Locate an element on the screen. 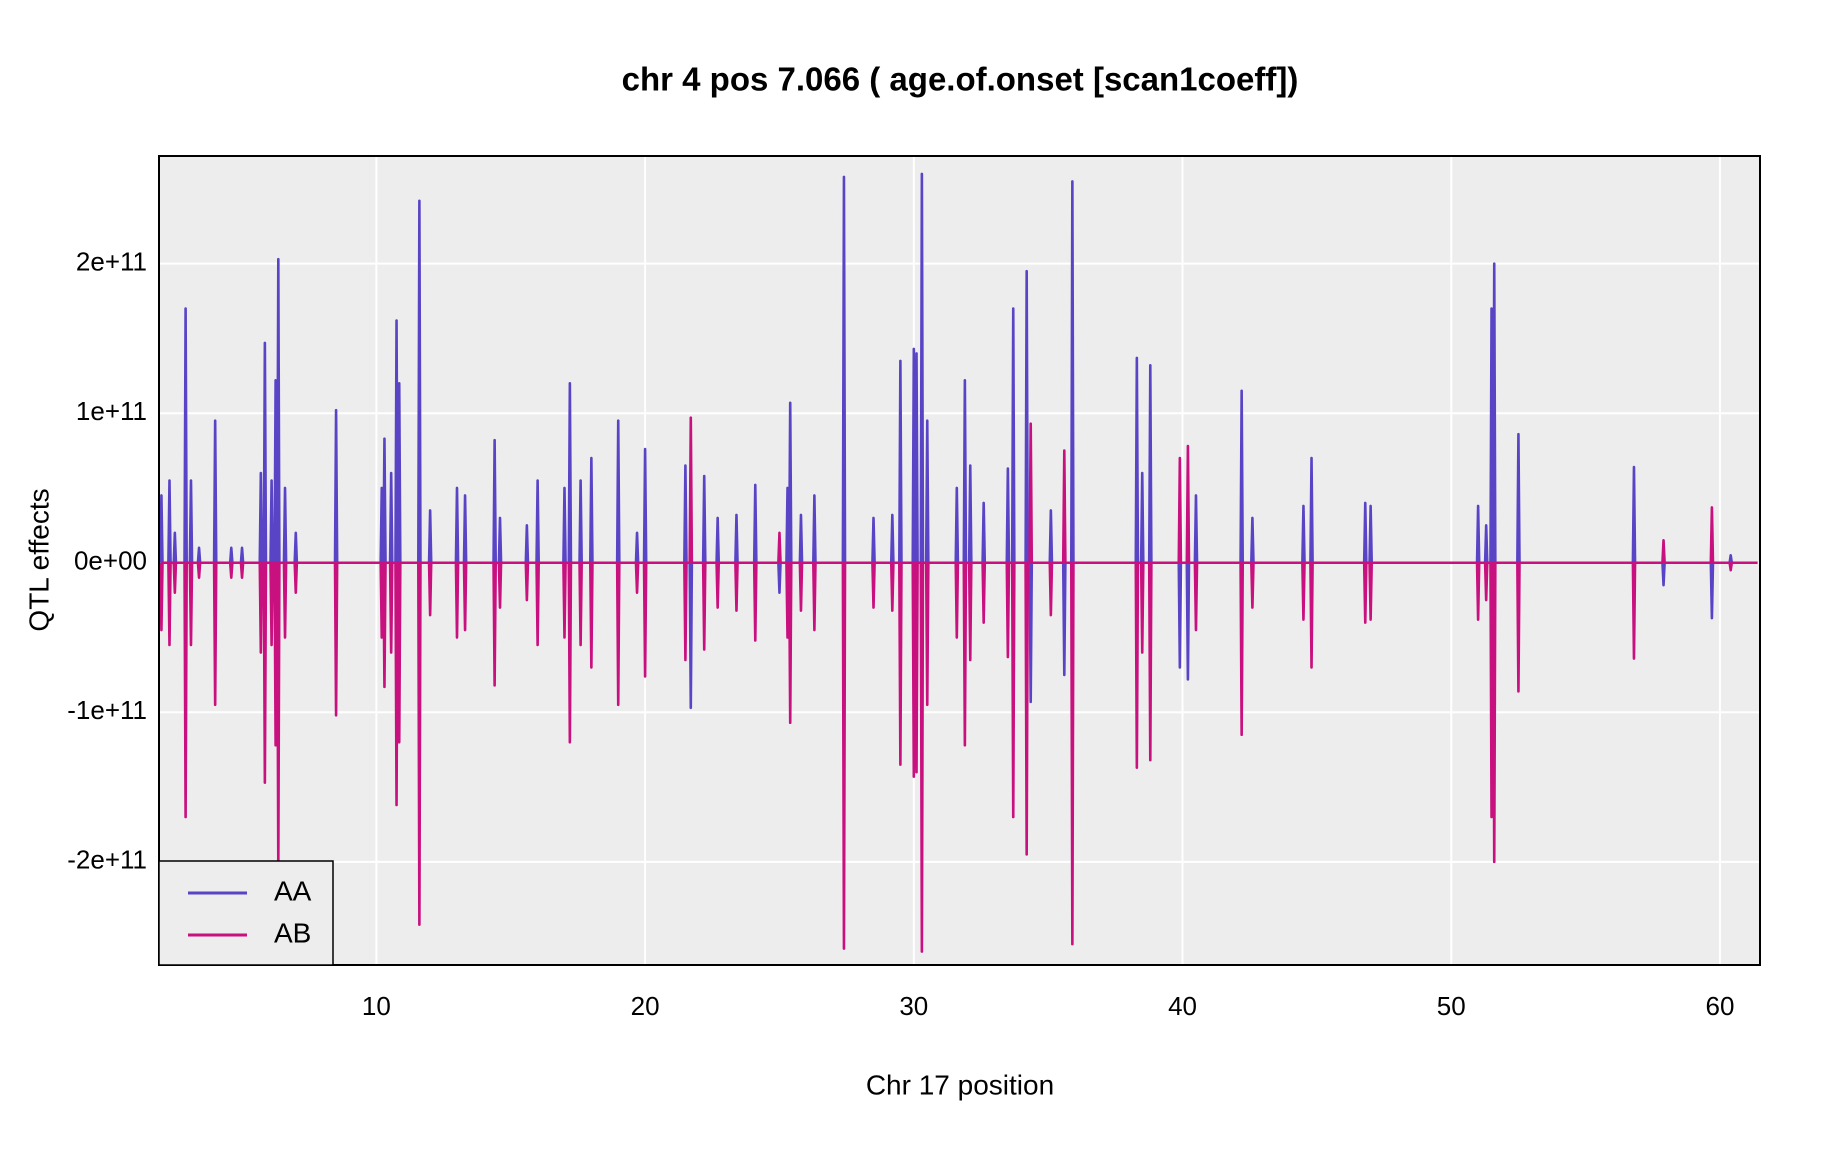 This screenshot has height=1152, width=1824. legend-label: AB is located at coordinates (292, 932).